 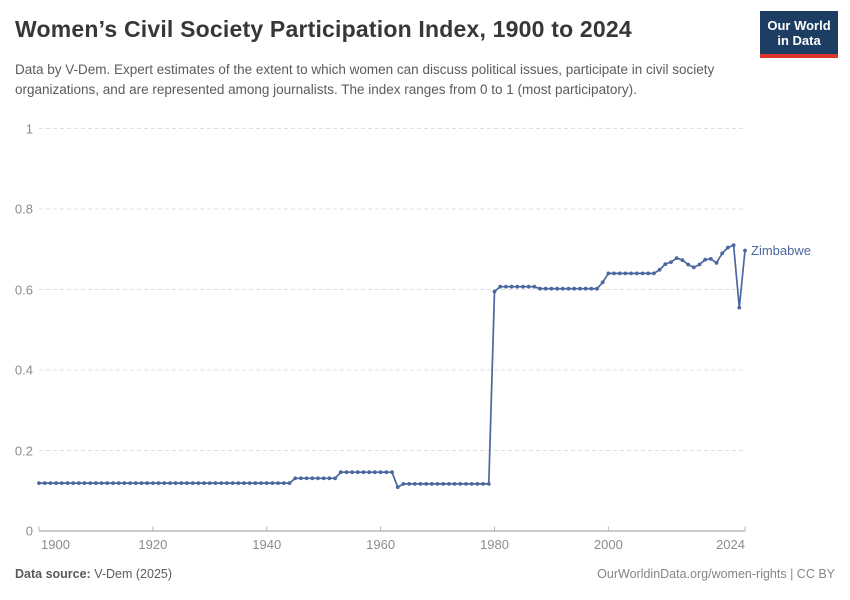 I want to click on owid-logo: Our World in Data, so click(x=799, y=34).